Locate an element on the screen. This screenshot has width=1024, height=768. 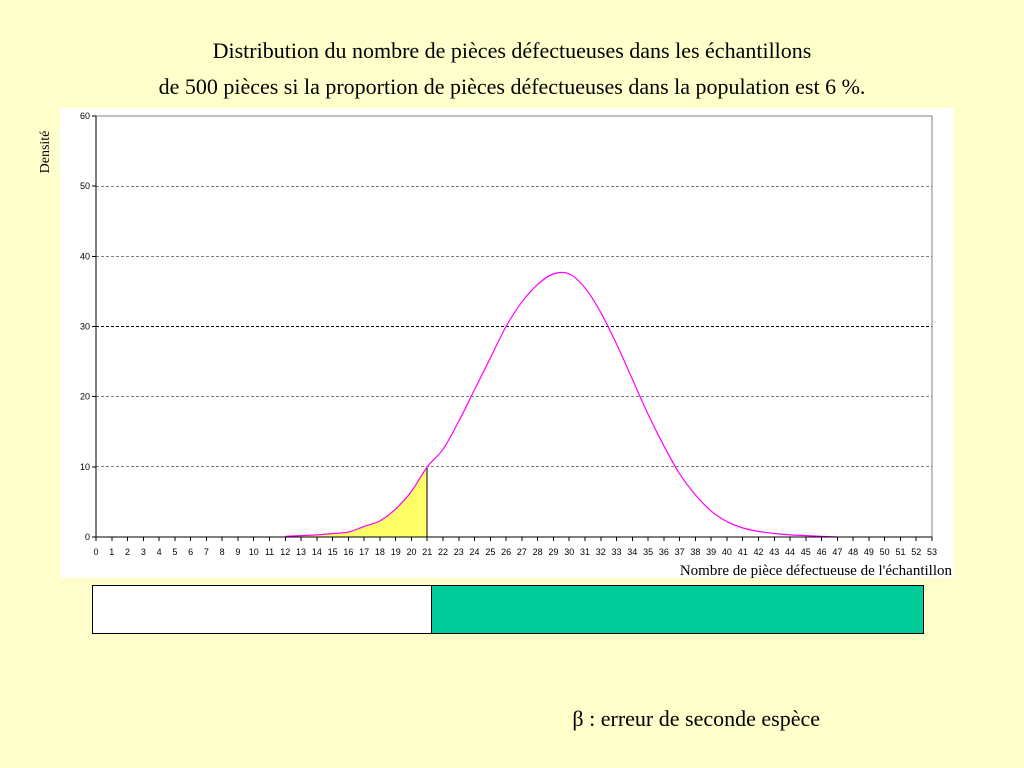
x-tick-label-20: 20 is located at coordinates (411, 552).